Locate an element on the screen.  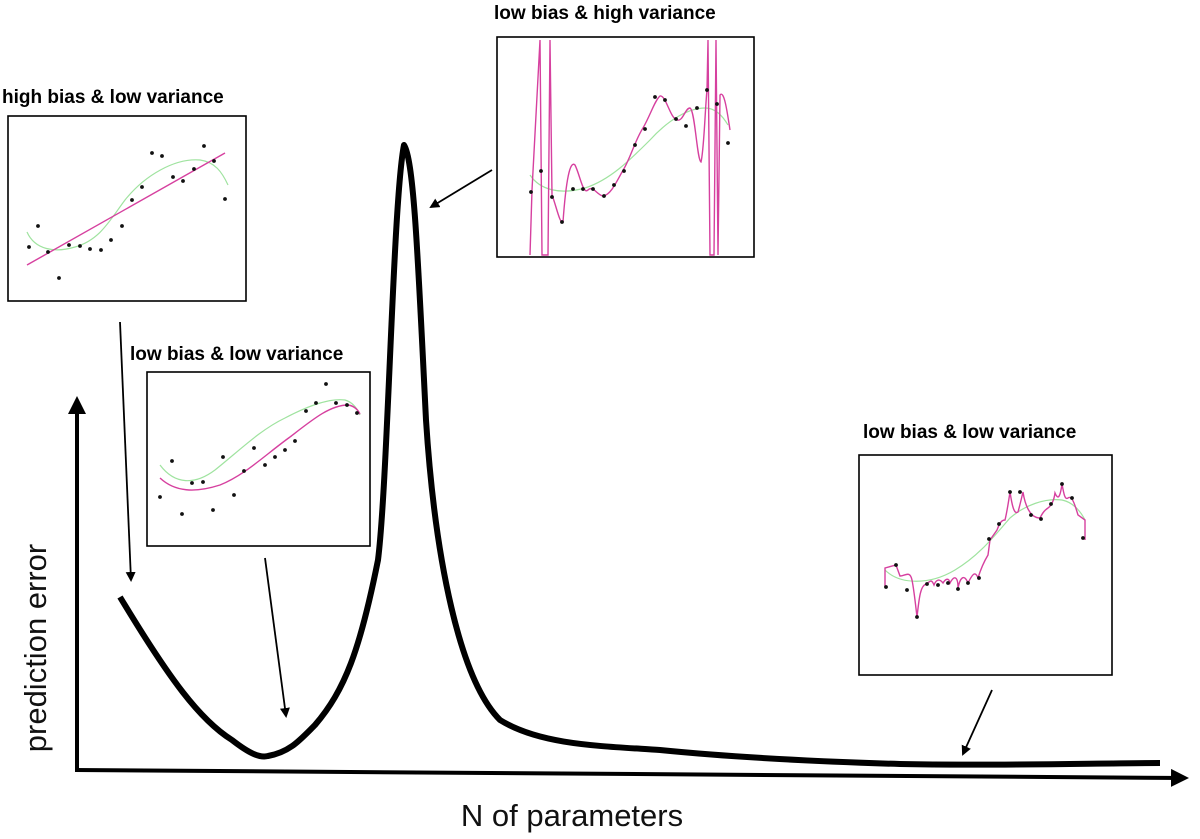
x-axis-label: N of parameters is located at coordinates (572, 815).